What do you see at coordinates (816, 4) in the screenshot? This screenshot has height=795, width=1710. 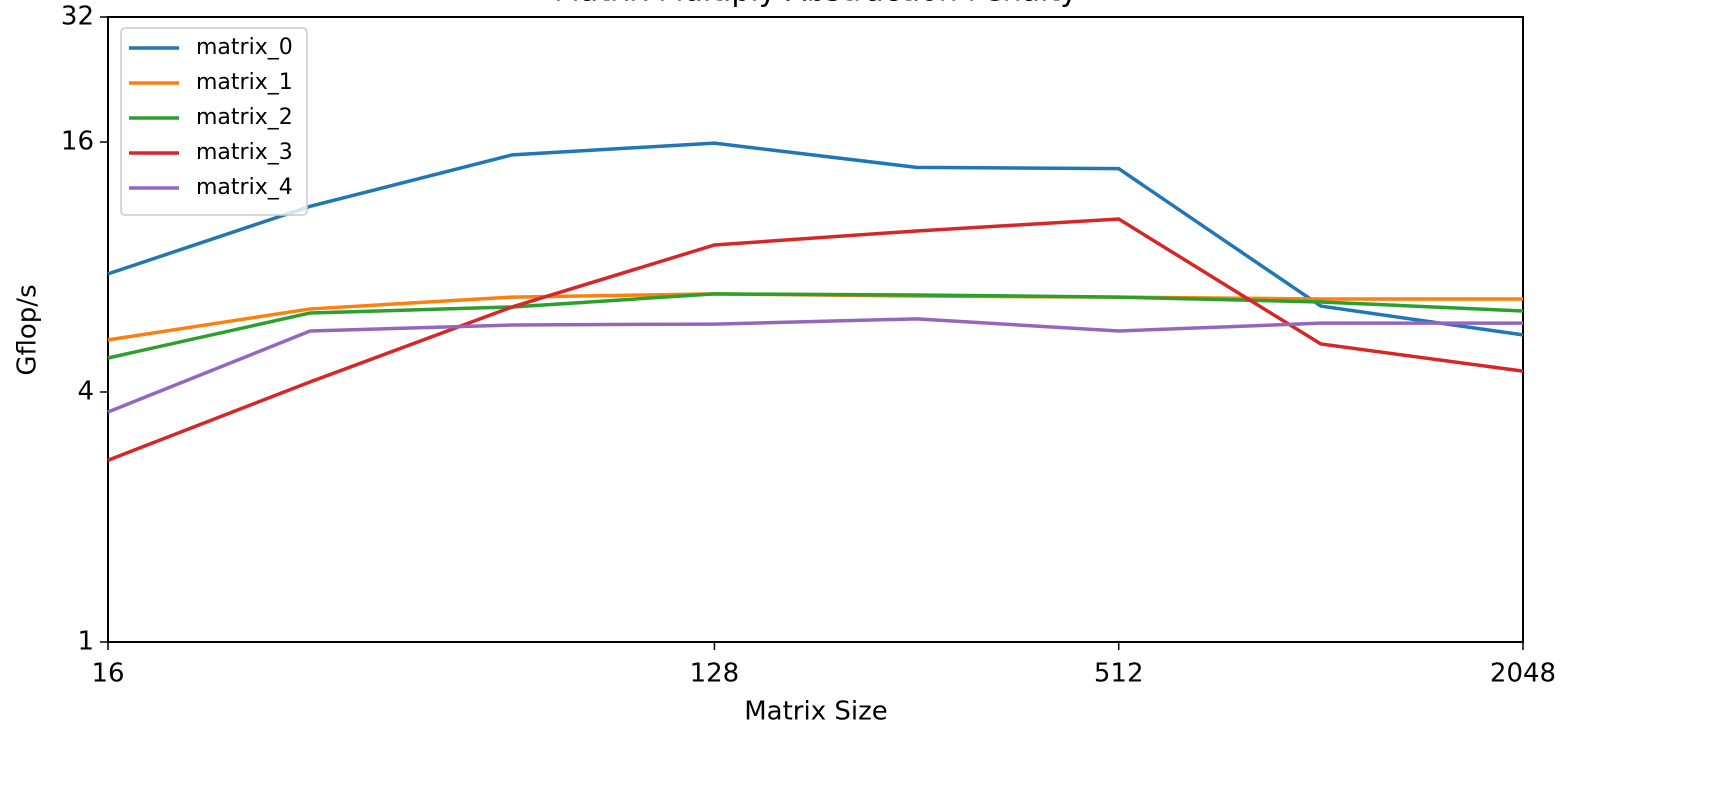 I see `chart-title: Matrix Multiply Abstraction Penalty` at bounding box center [816, 4].